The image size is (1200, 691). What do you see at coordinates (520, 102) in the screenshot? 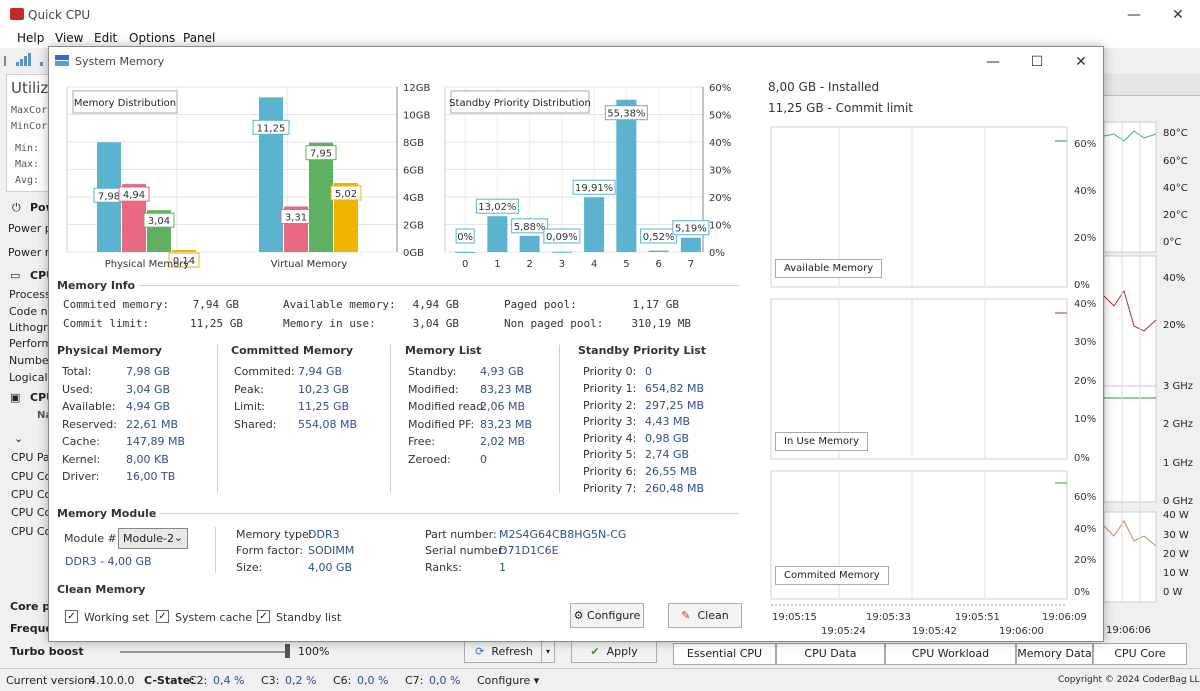
I see `chart-title-box` at bounding box center [520, 102].